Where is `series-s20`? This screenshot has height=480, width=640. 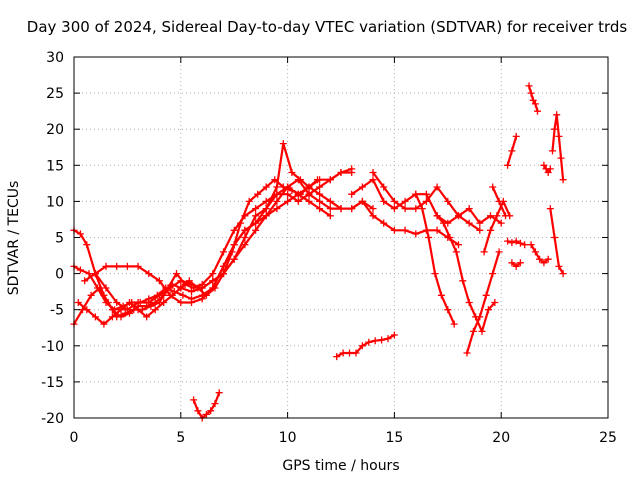
series-s20 is located at coordinates (558, 147).